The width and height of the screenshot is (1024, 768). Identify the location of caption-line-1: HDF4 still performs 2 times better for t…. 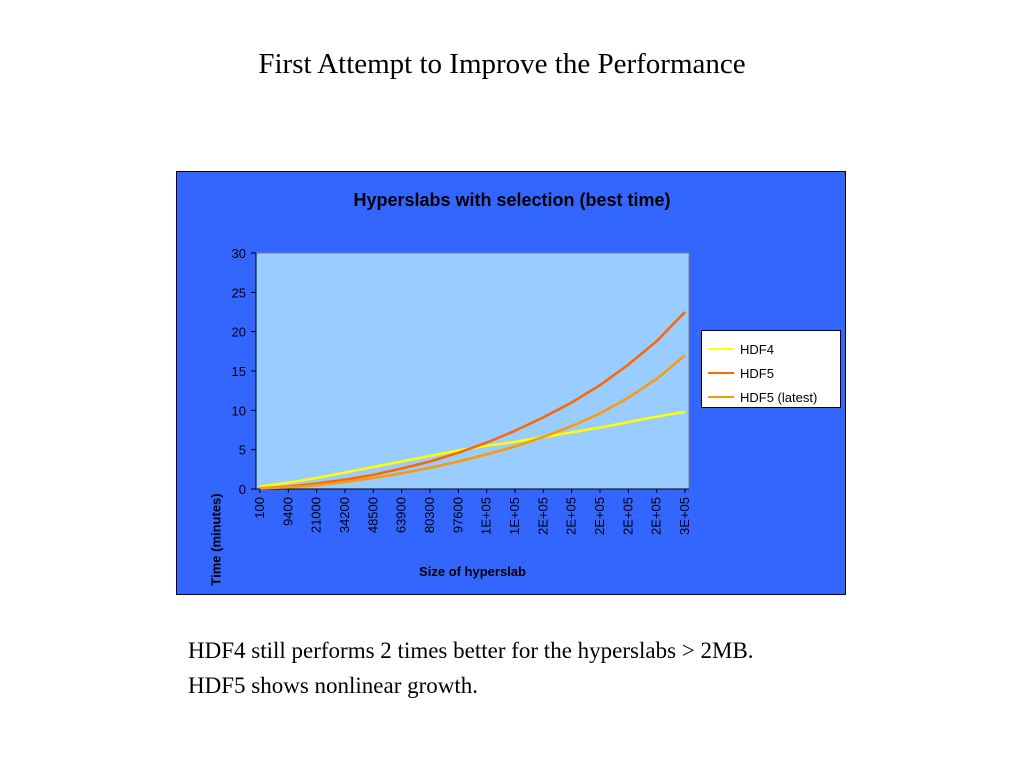
(471, 650).